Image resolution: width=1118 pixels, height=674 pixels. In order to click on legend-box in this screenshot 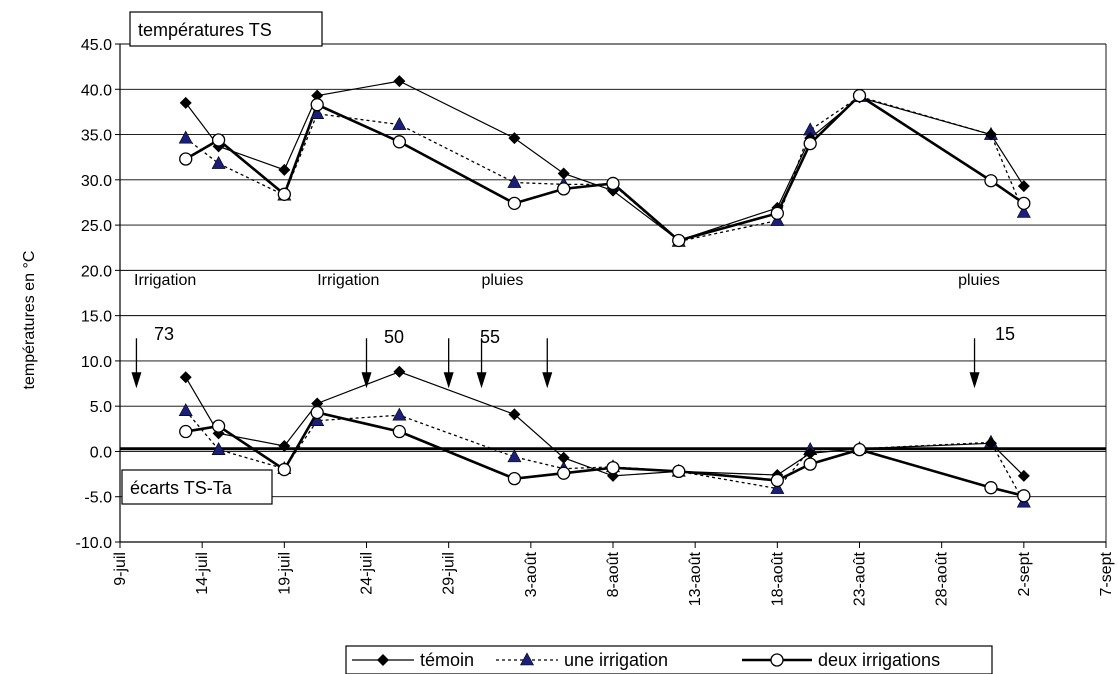, I will do `click(669, 659)`.